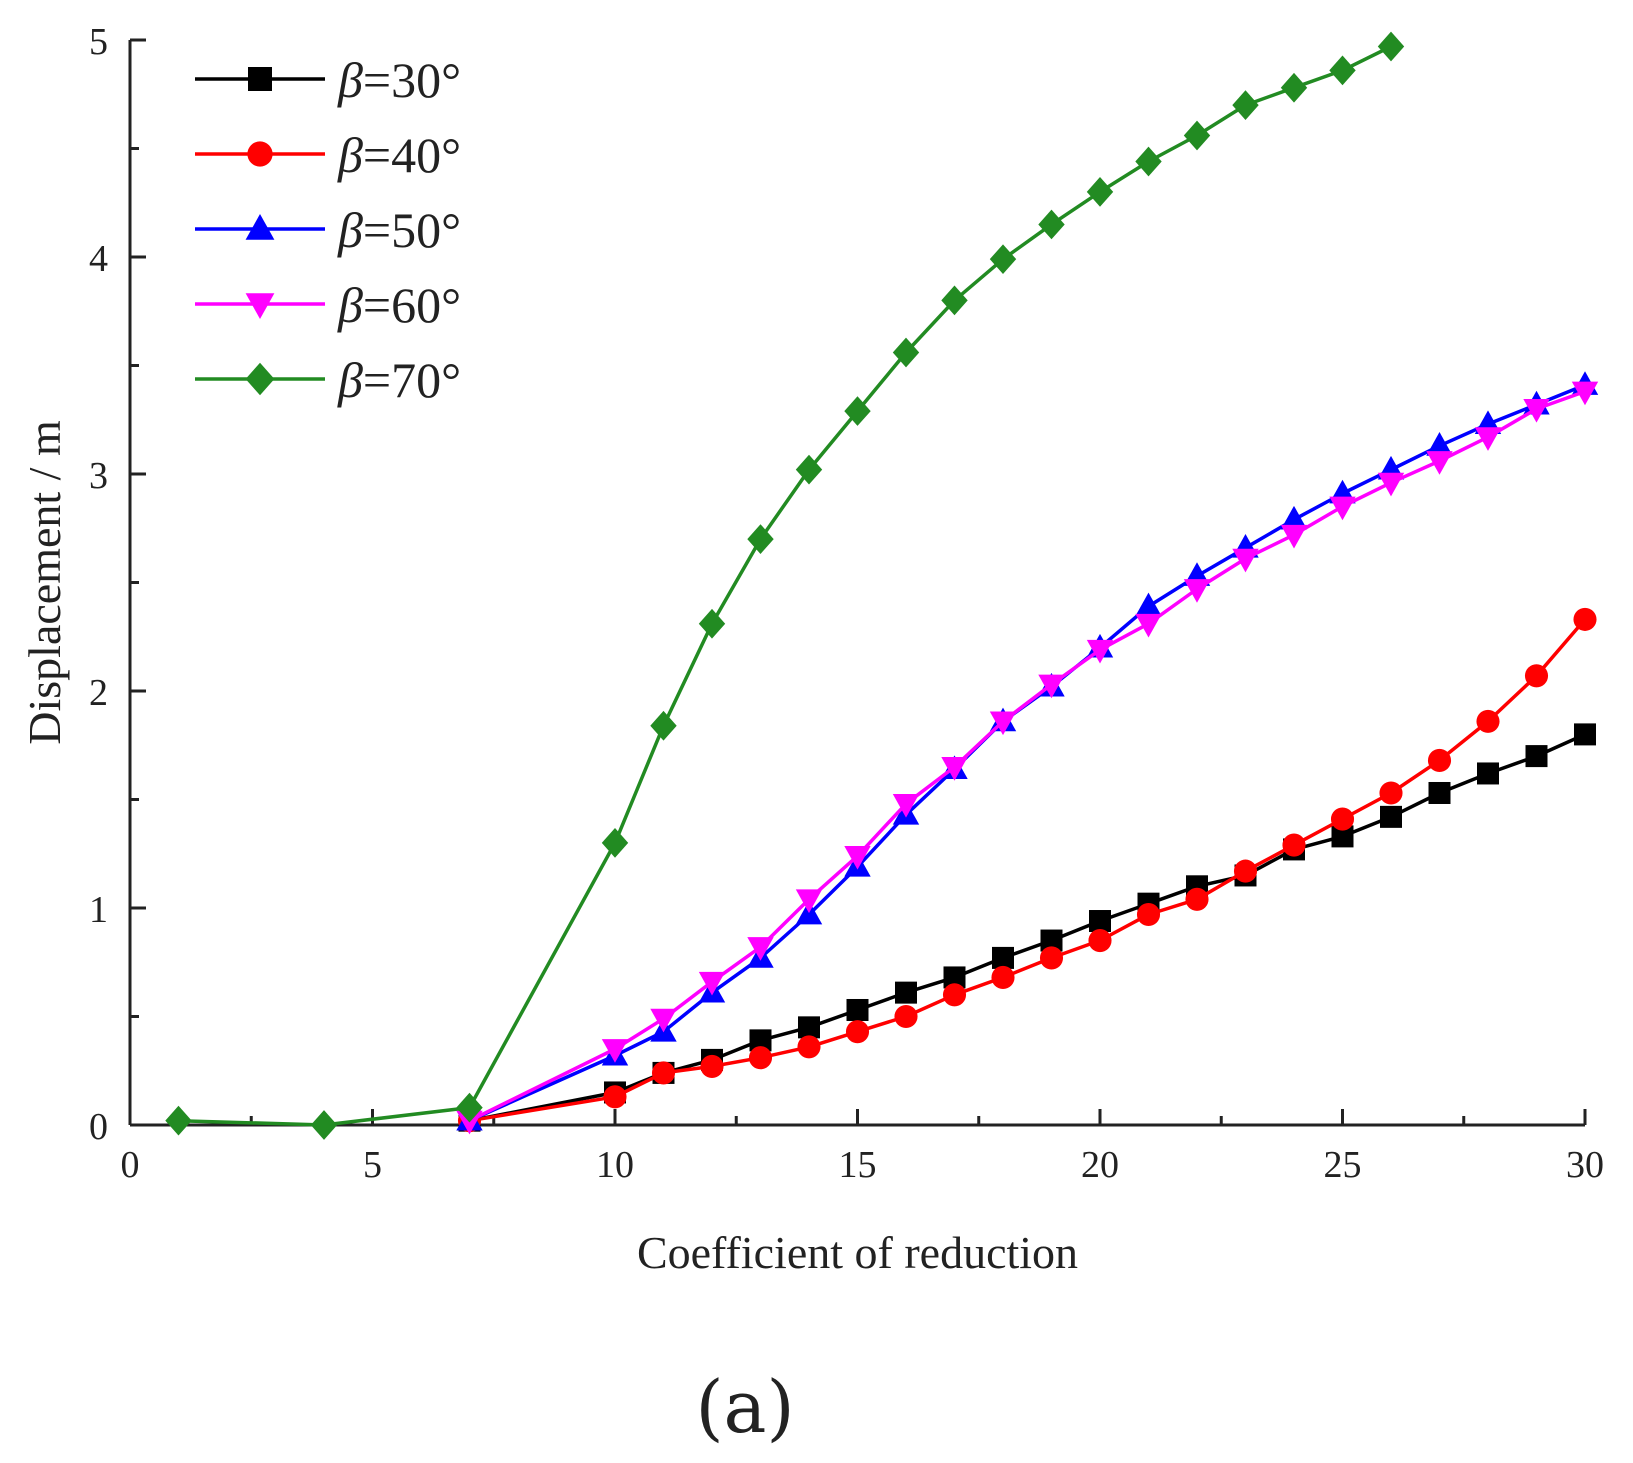  Describe the element at coordinates (857, 1252) in the screenshot. I see `x-axis-title: Coefficient of reduction` at that location.